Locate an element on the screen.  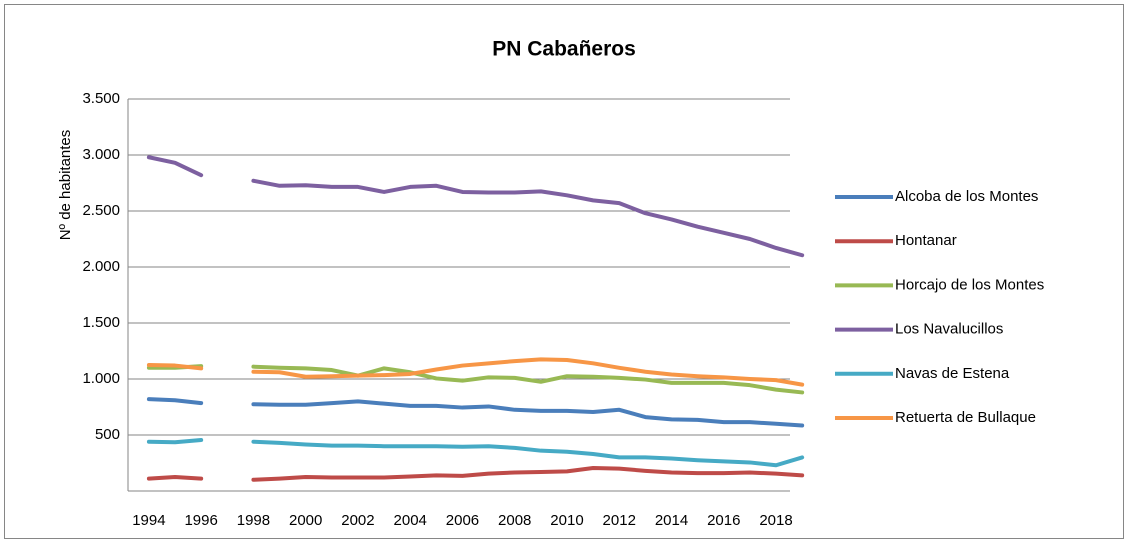
legend-label: Navas de Estena is located at coordinates (952, 373).